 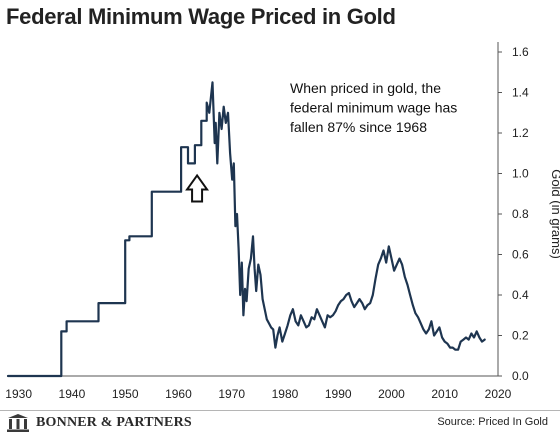 I want to click on y-tick-label: 0.2, so click(x=520, y=336).